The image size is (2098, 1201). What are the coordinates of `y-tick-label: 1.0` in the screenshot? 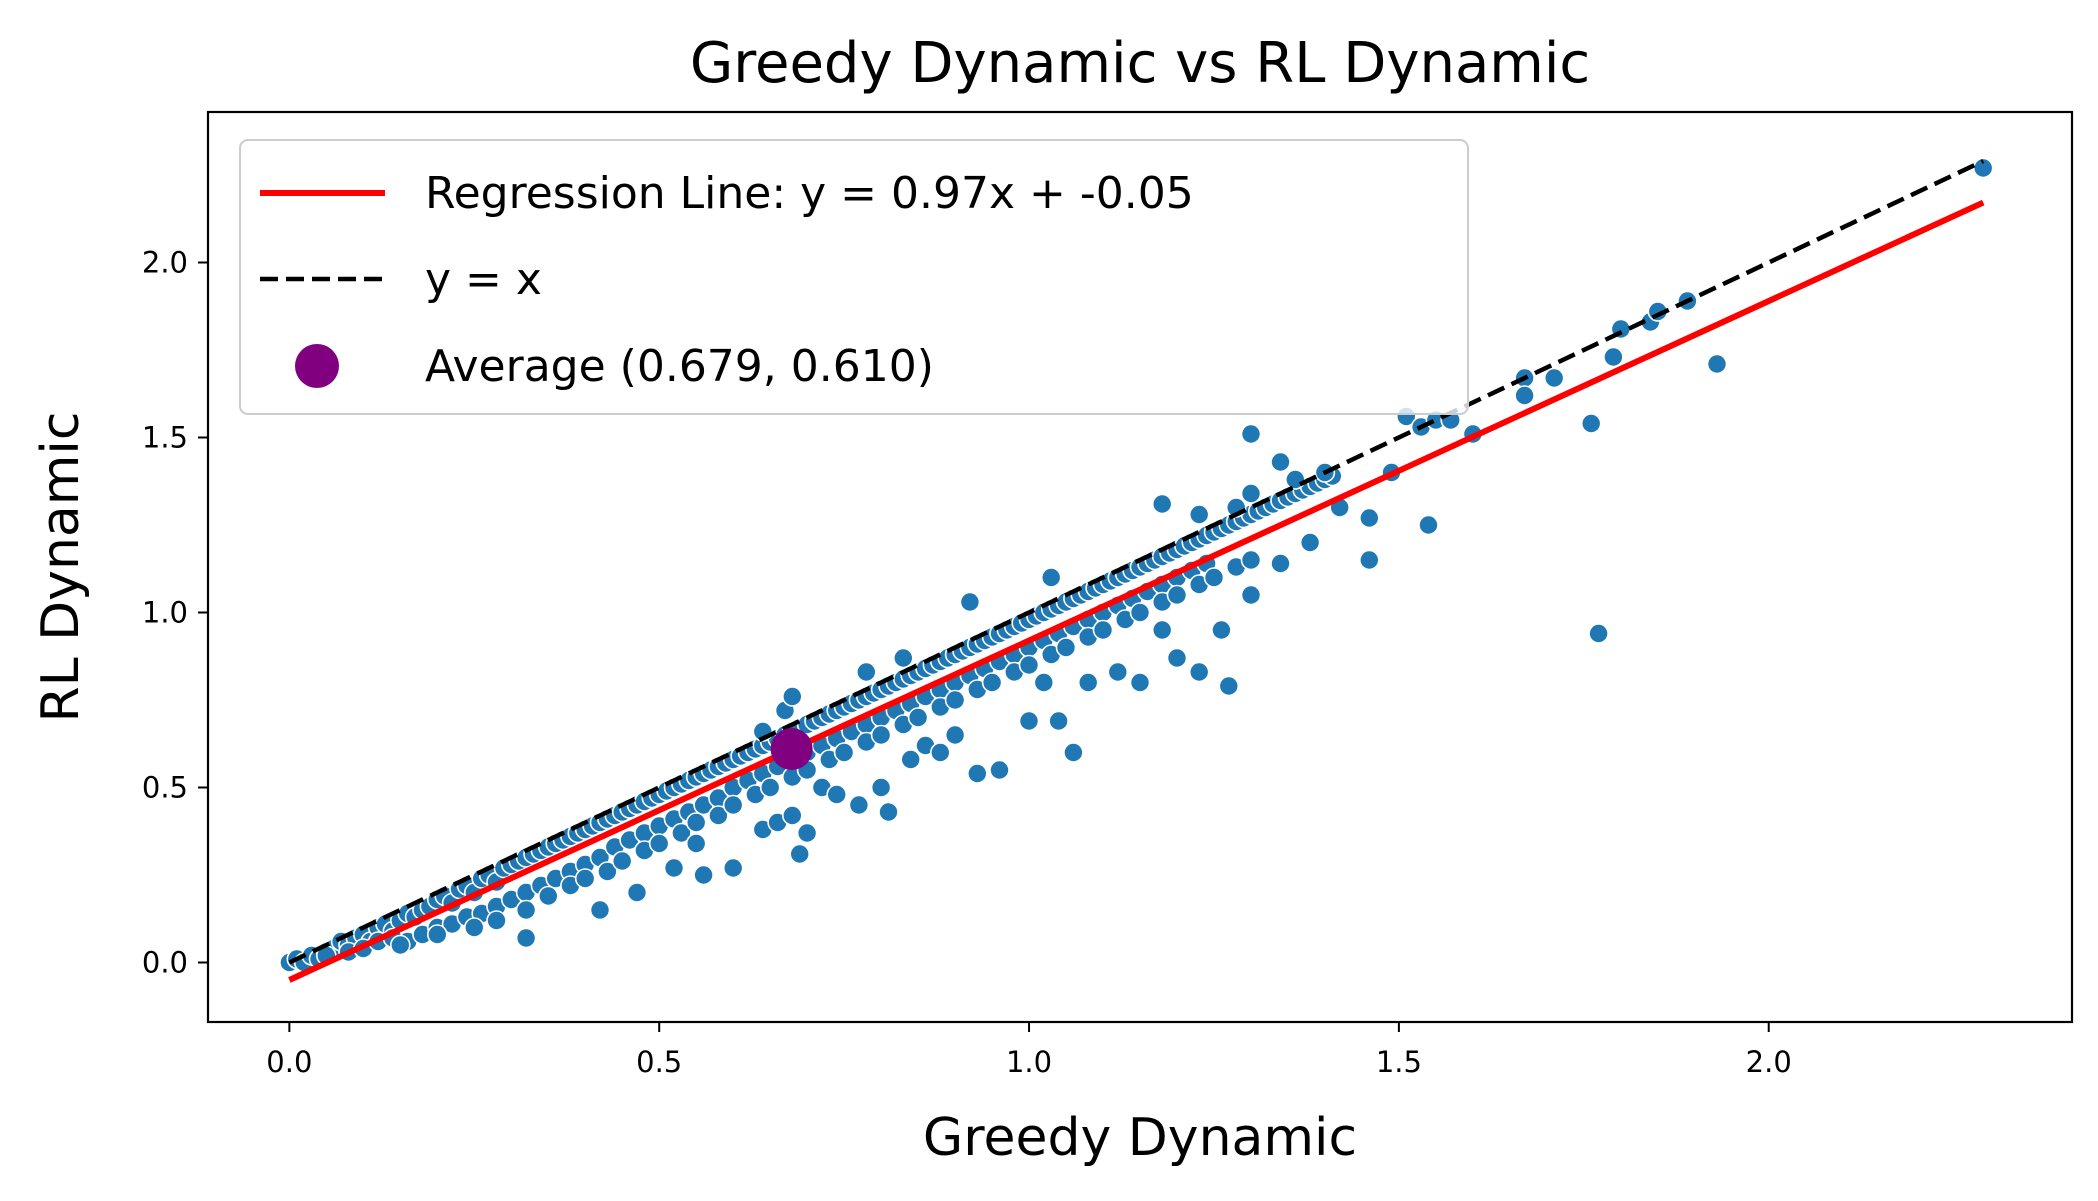 It's located at (165, 613).